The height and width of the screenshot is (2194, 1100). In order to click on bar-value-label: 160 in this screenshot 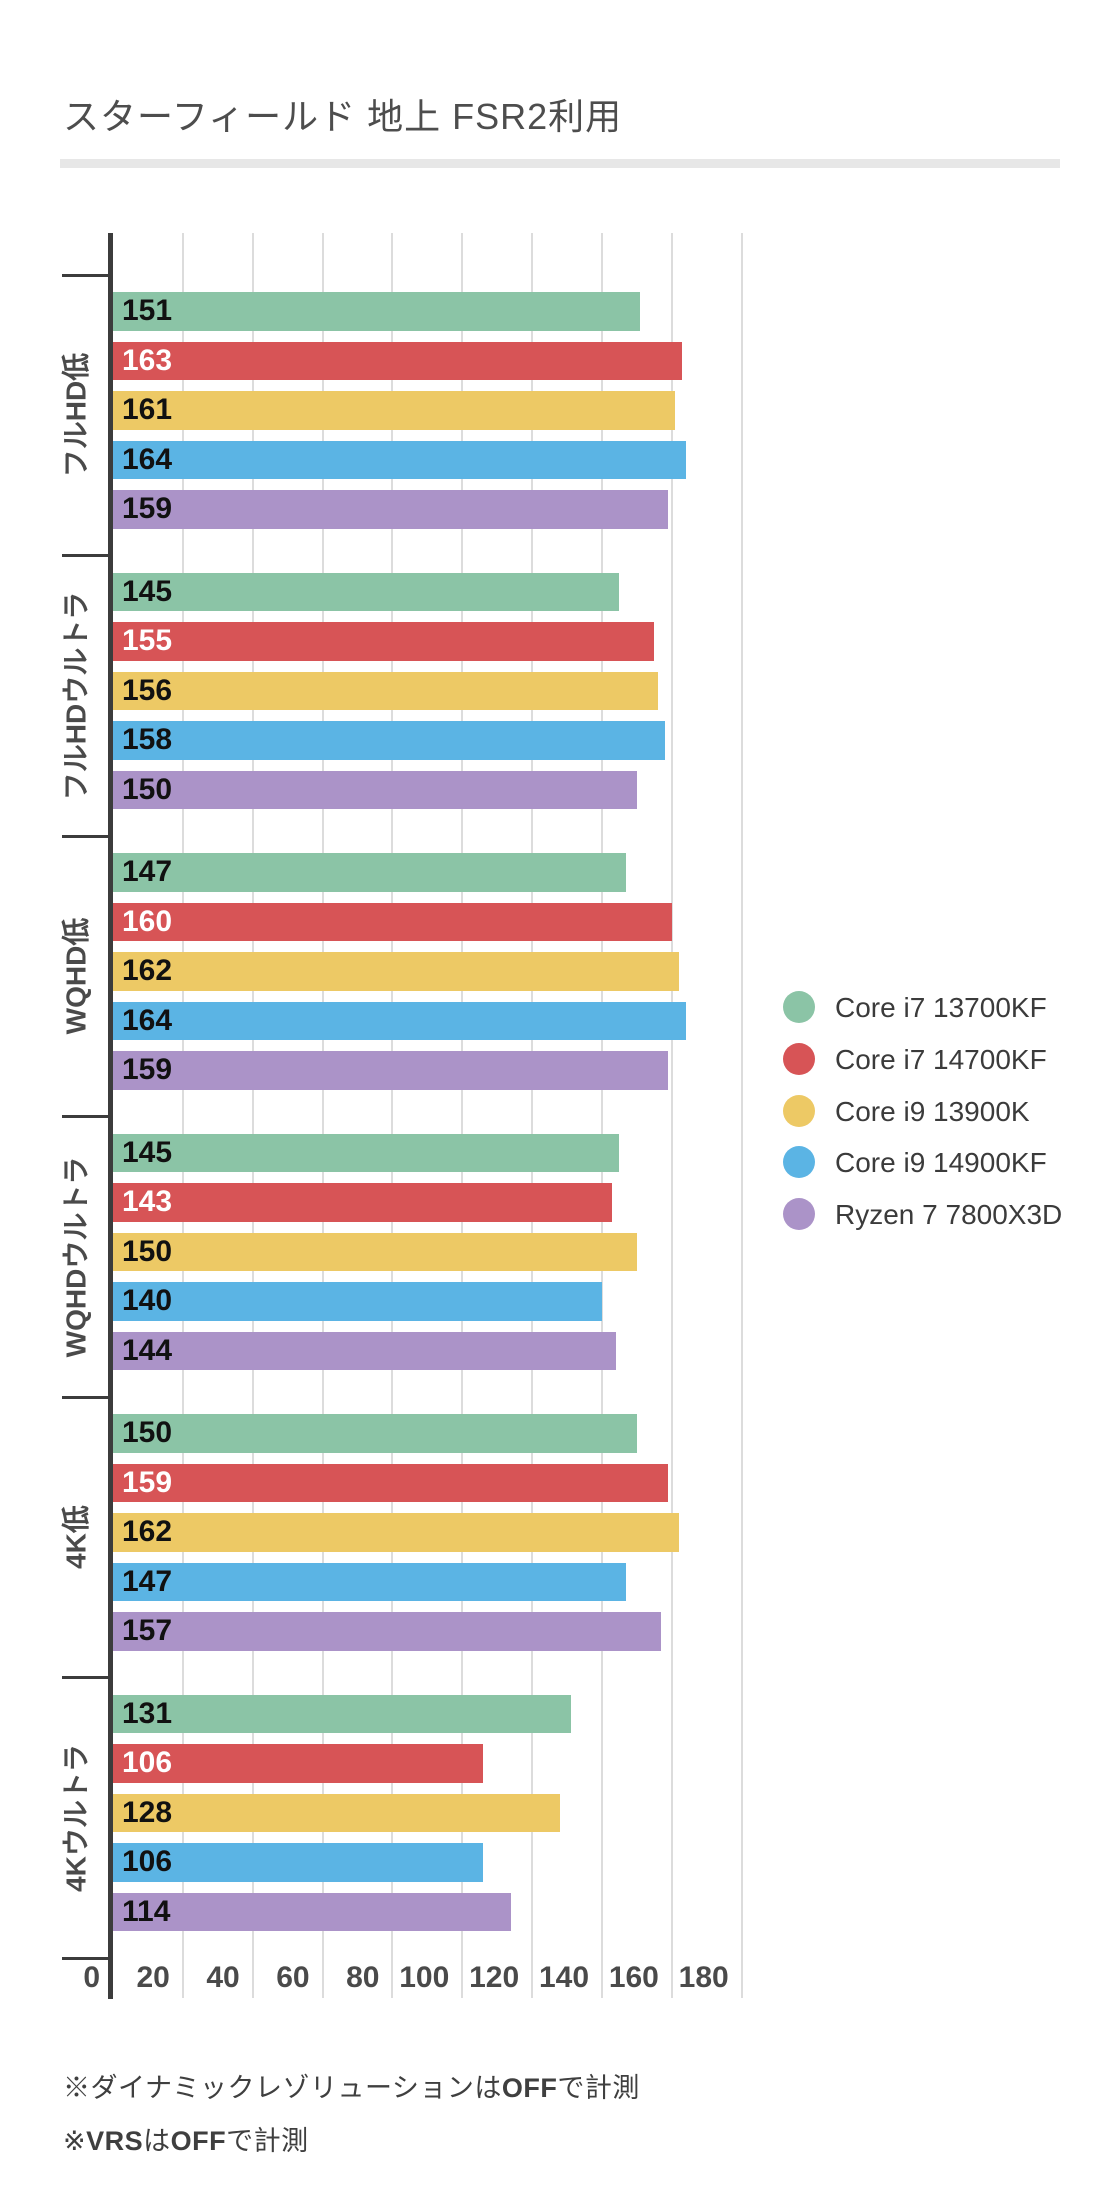, I will do `click(147, 921)`.